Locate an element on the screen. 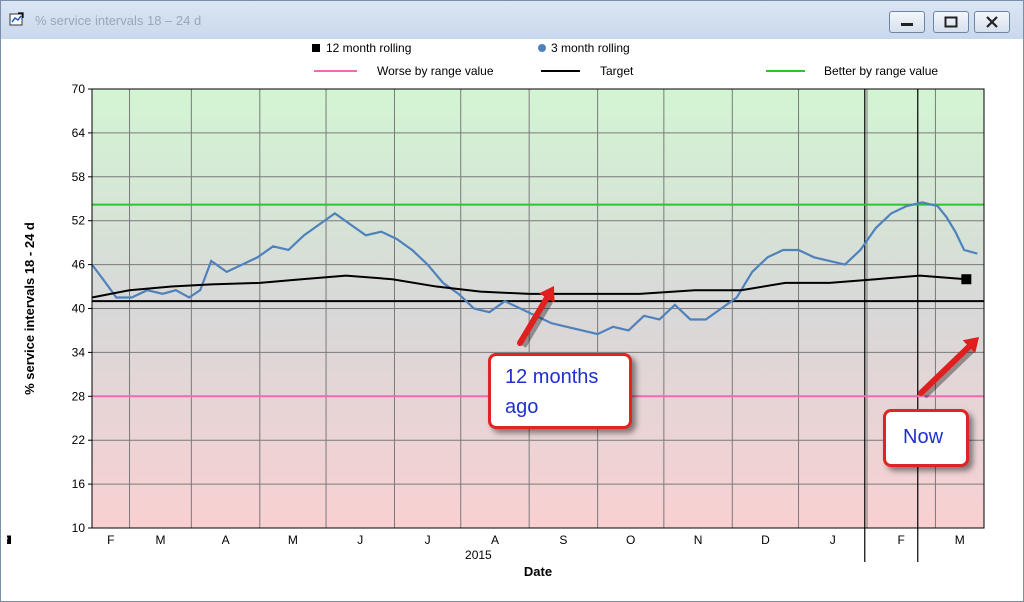  x-year-label: 2015 is located at coordinates (478, 555).